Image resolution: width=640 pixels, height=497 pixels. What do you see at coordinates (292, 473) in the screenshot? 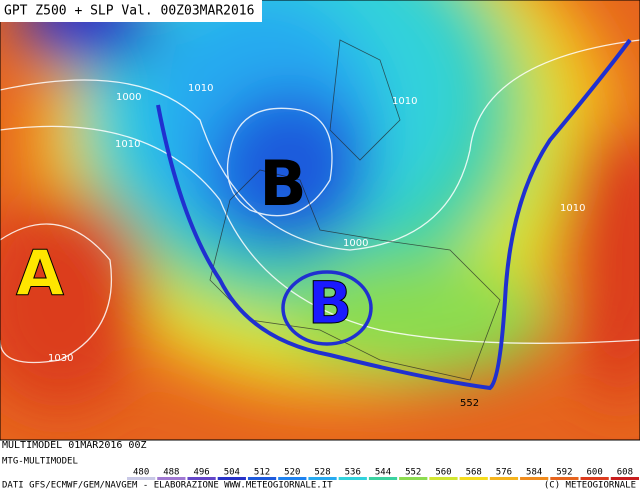
I see `legend-label: 520` at bounding box center [292, 473].